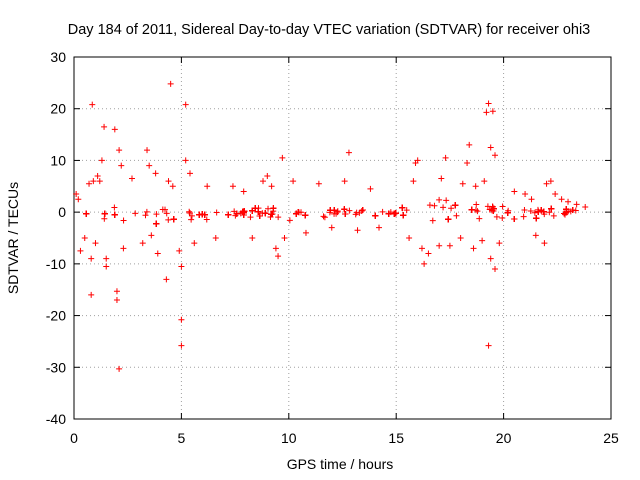  I want to click on x-tick-label: 25, so click(611, 438).